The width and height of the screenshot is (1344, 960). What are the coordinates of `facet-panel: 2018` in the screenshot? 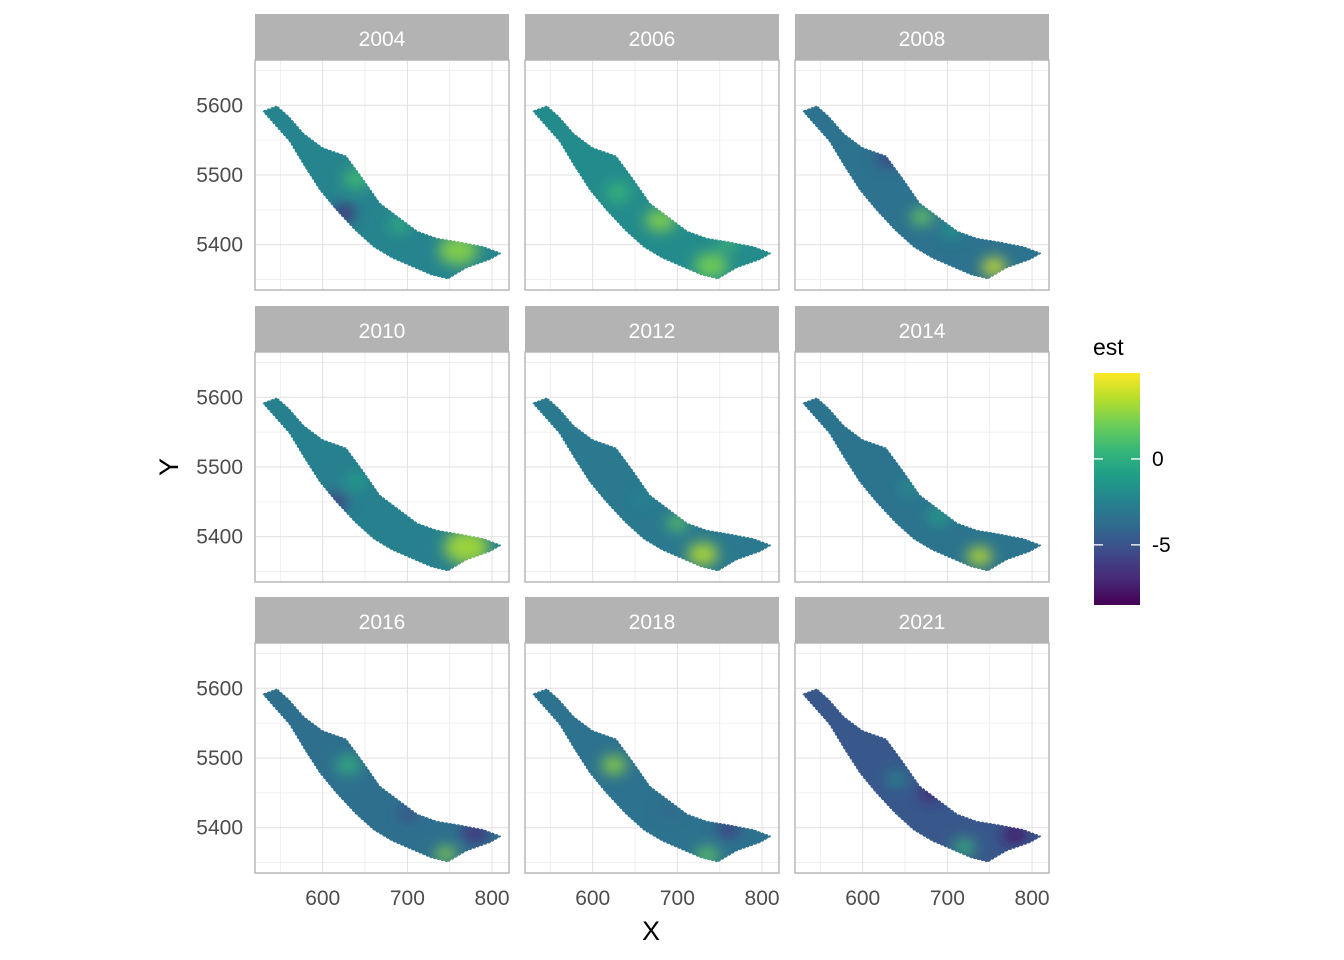 It's located at (652, 735).